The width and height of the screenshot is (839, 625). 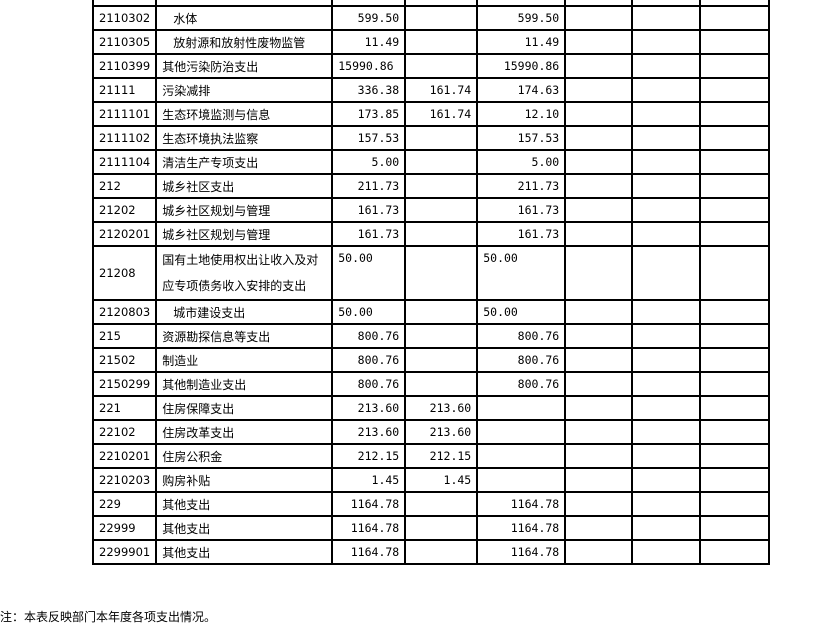 I want to click on code-cell: 229, so click(x=124, y=504).